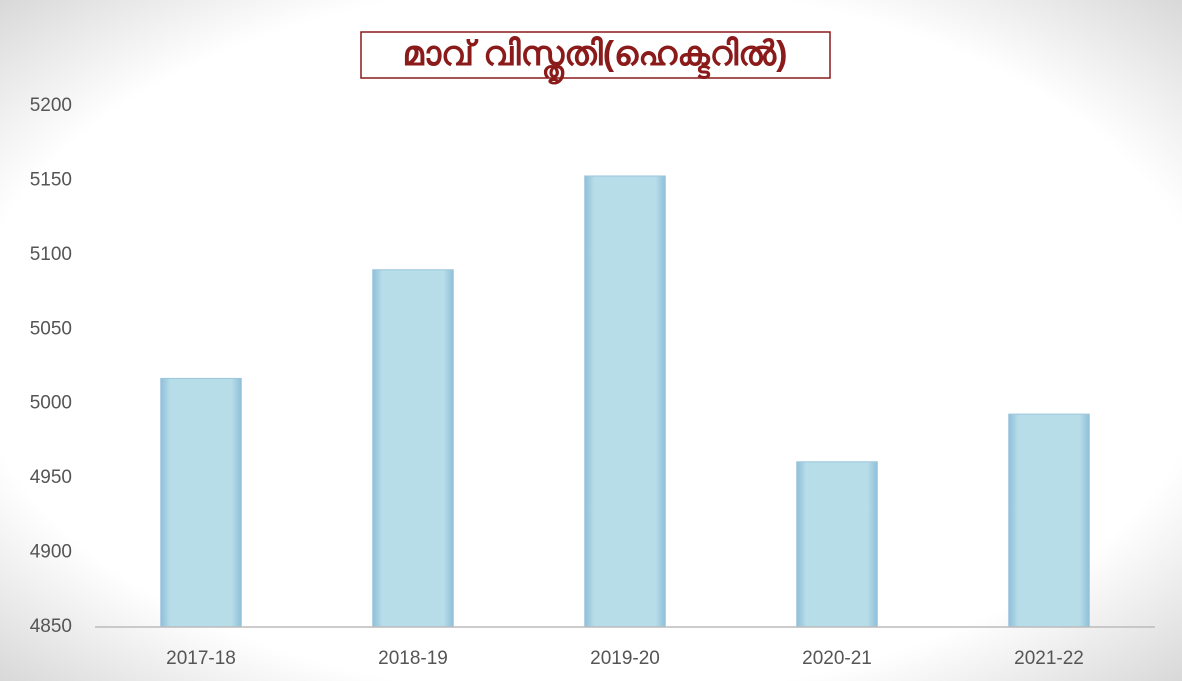 The image size is (1182, 681). I want to click on y-tick-label: 5000, so click(51, 403).